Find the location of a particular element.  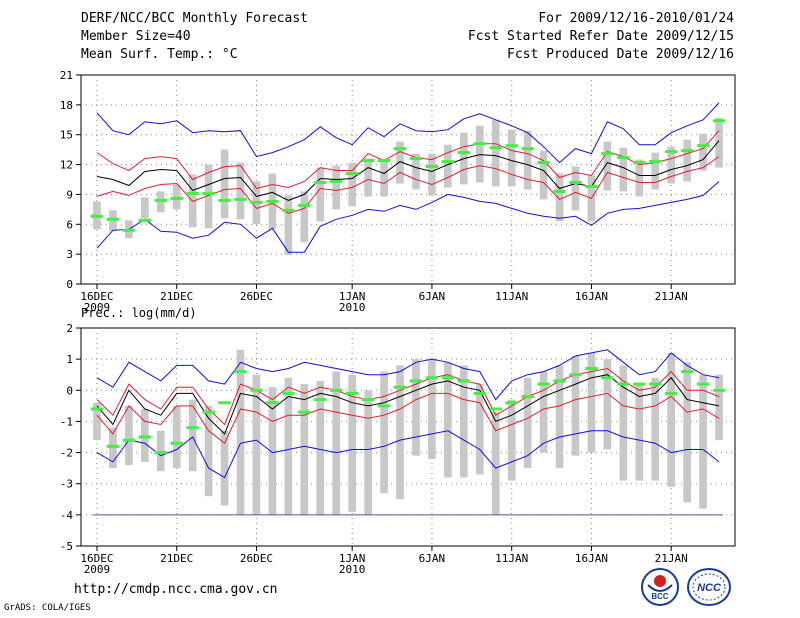

temp-y-tick-label: 15 is located at coordinates (66, 135).